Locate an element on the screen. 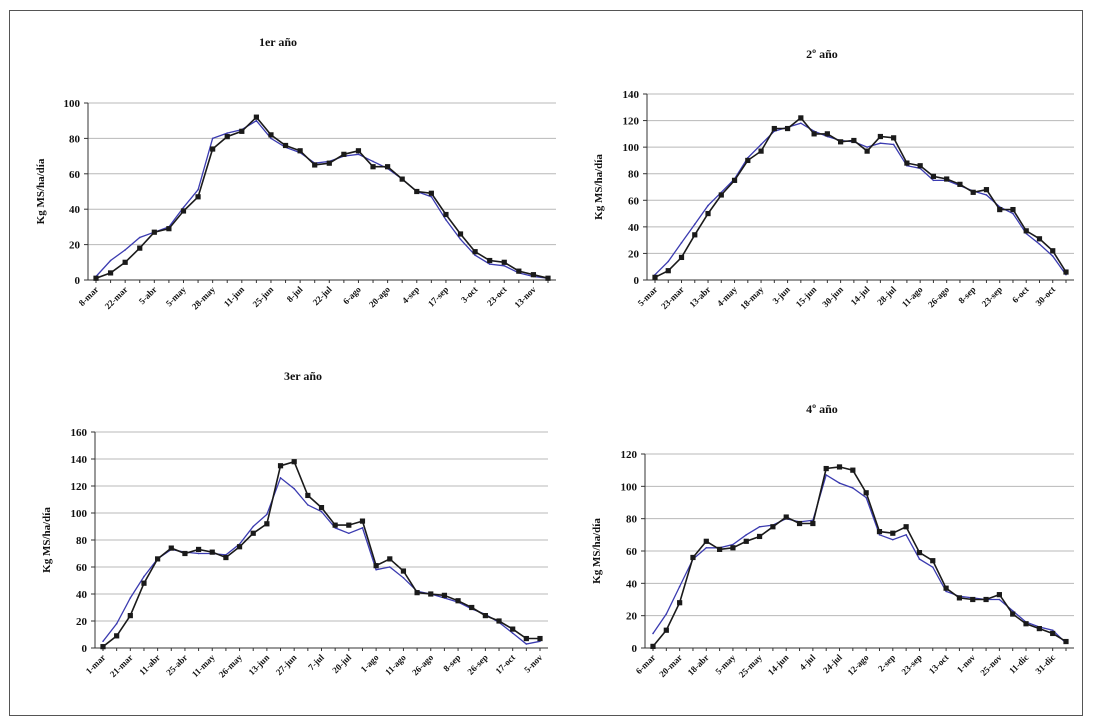 The width and height of the screenshot is (1095, 726). chart-4-ytick-label: 20 is located at coordinates (632, 617).